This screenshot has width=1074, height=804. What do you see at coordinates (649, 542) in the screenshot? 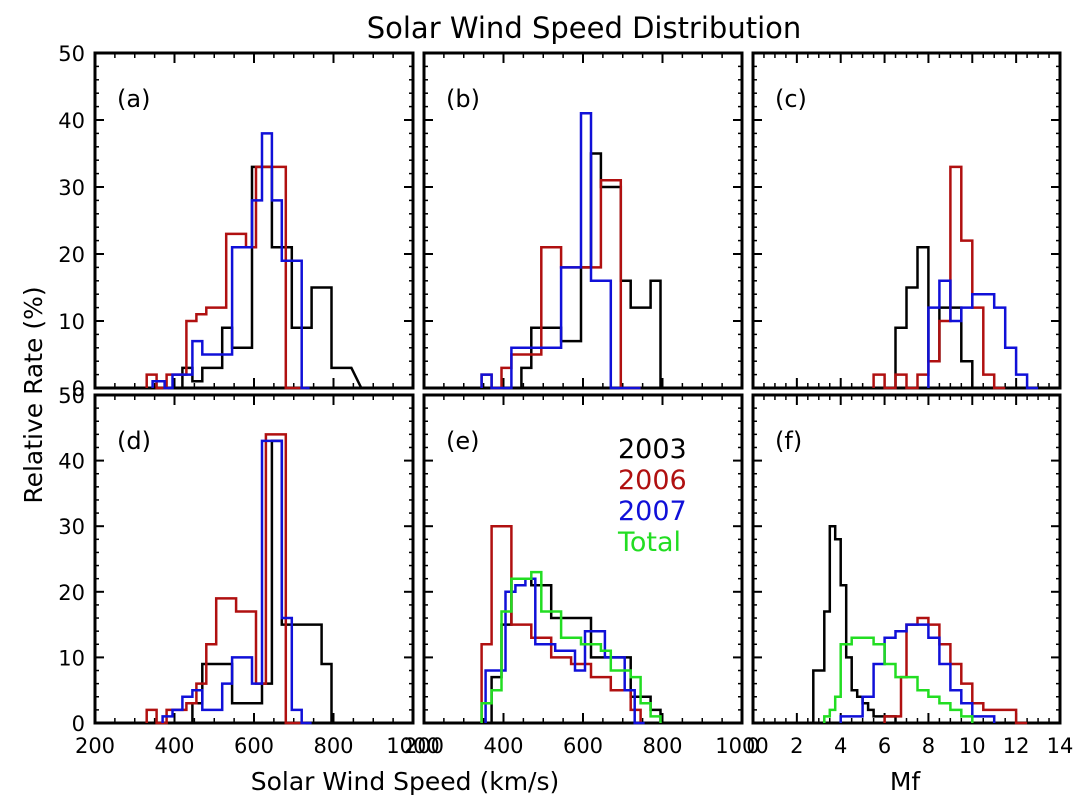
I see `legend-entry-total: Total` at bounding box center [649, 542].